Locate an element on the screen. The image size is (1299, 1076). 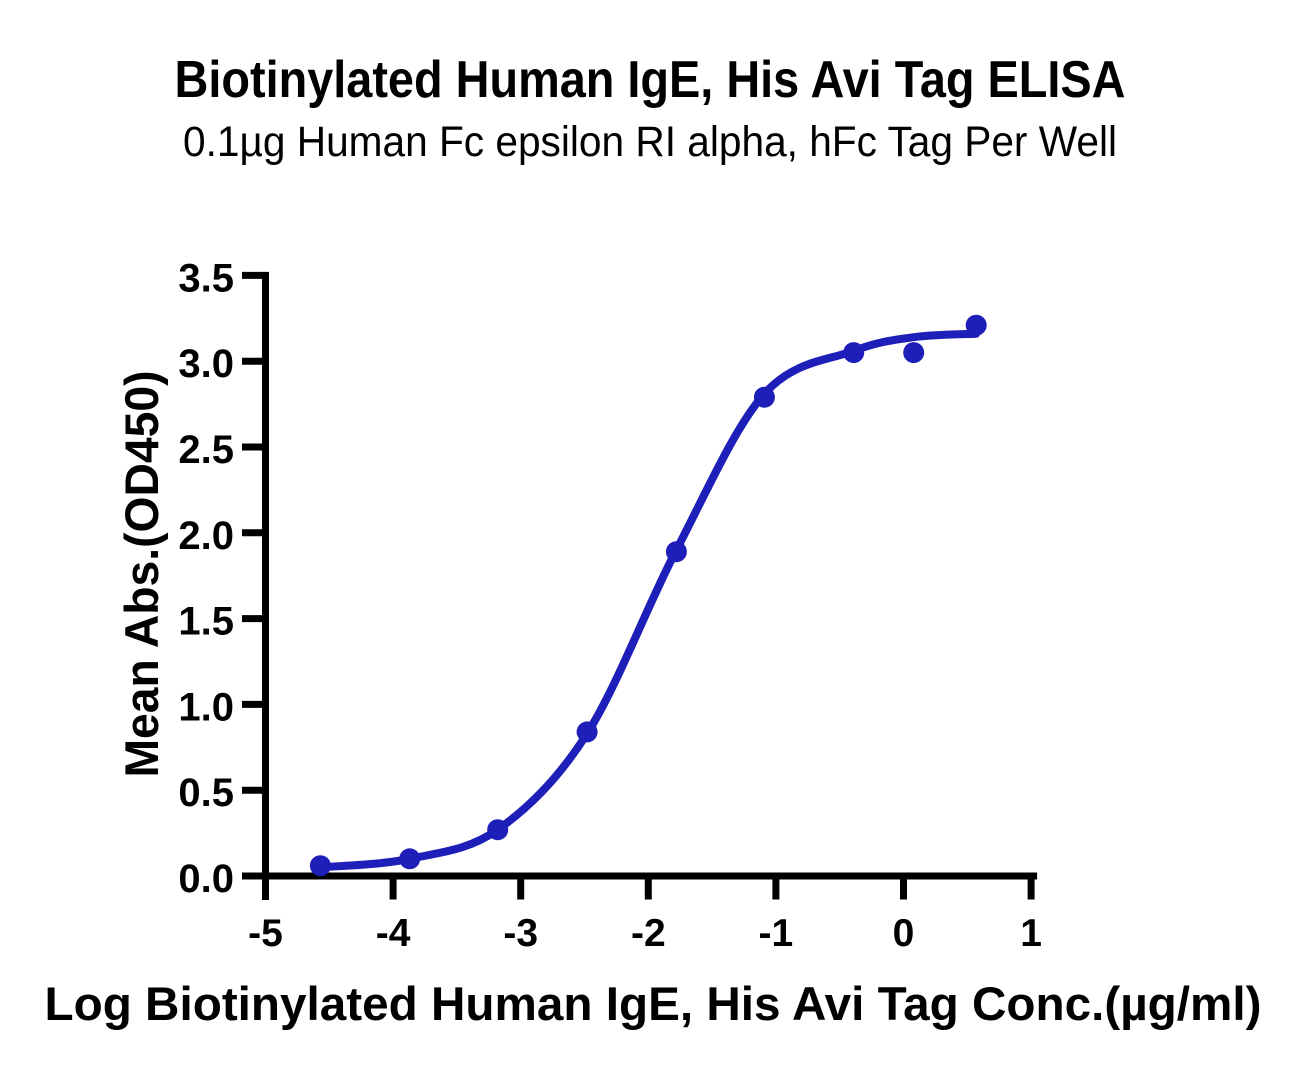
y-tick-label: 0.5 is located at coordinates (206, 793).